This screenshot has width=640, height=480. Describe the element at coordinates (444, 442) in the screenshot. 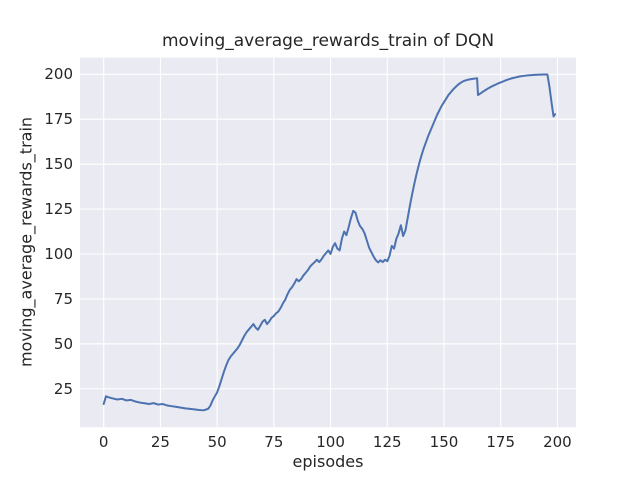

I see `x-tick-label: 150` at that location.